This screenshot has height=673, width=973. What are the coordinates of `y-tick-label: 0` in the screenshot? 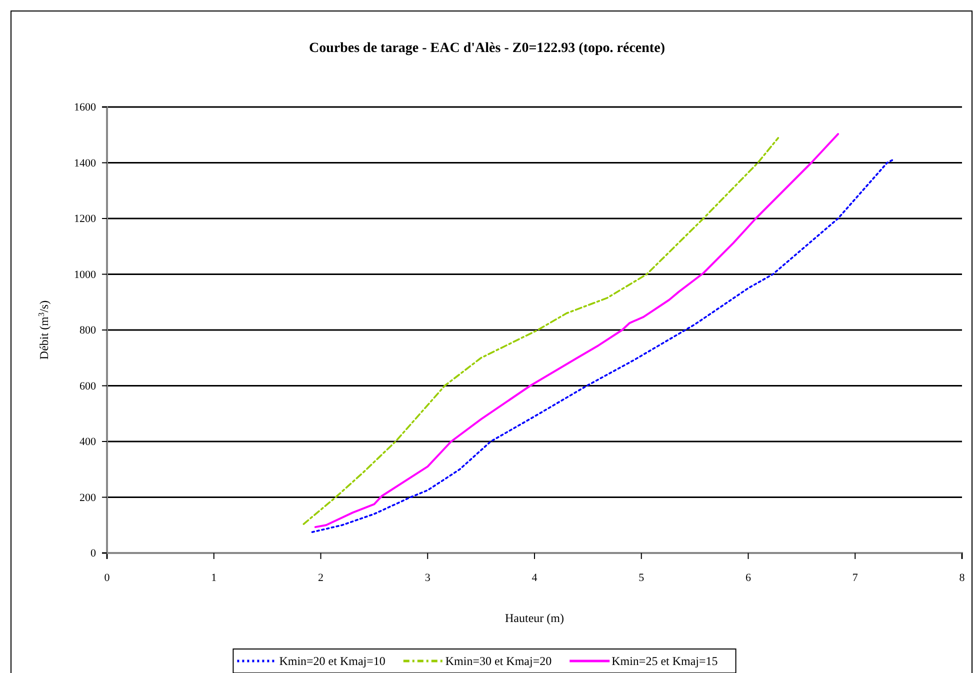 It's located at (93, 554).